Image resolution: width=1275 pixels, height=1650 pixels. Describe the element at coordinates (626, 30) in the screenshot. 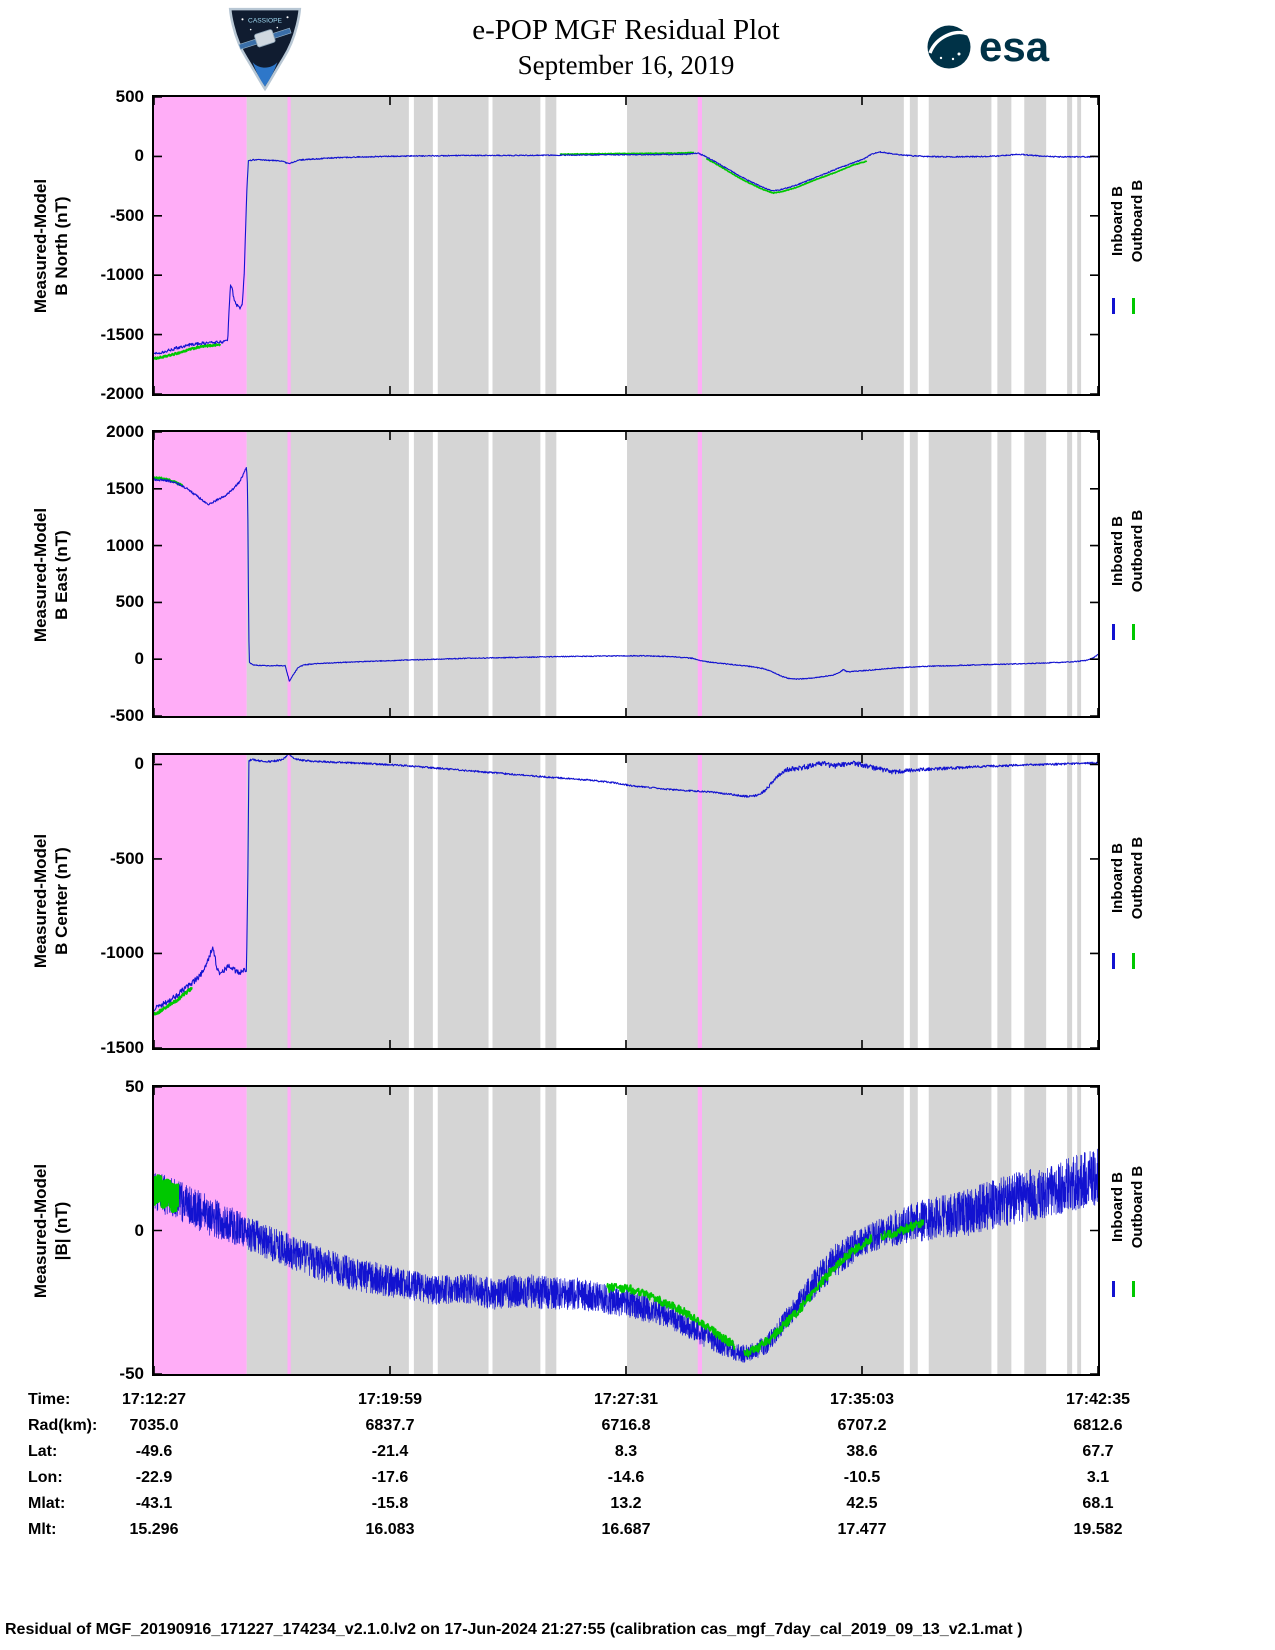

I see `page-title: e-POP MGF Residual Plot` at that location.